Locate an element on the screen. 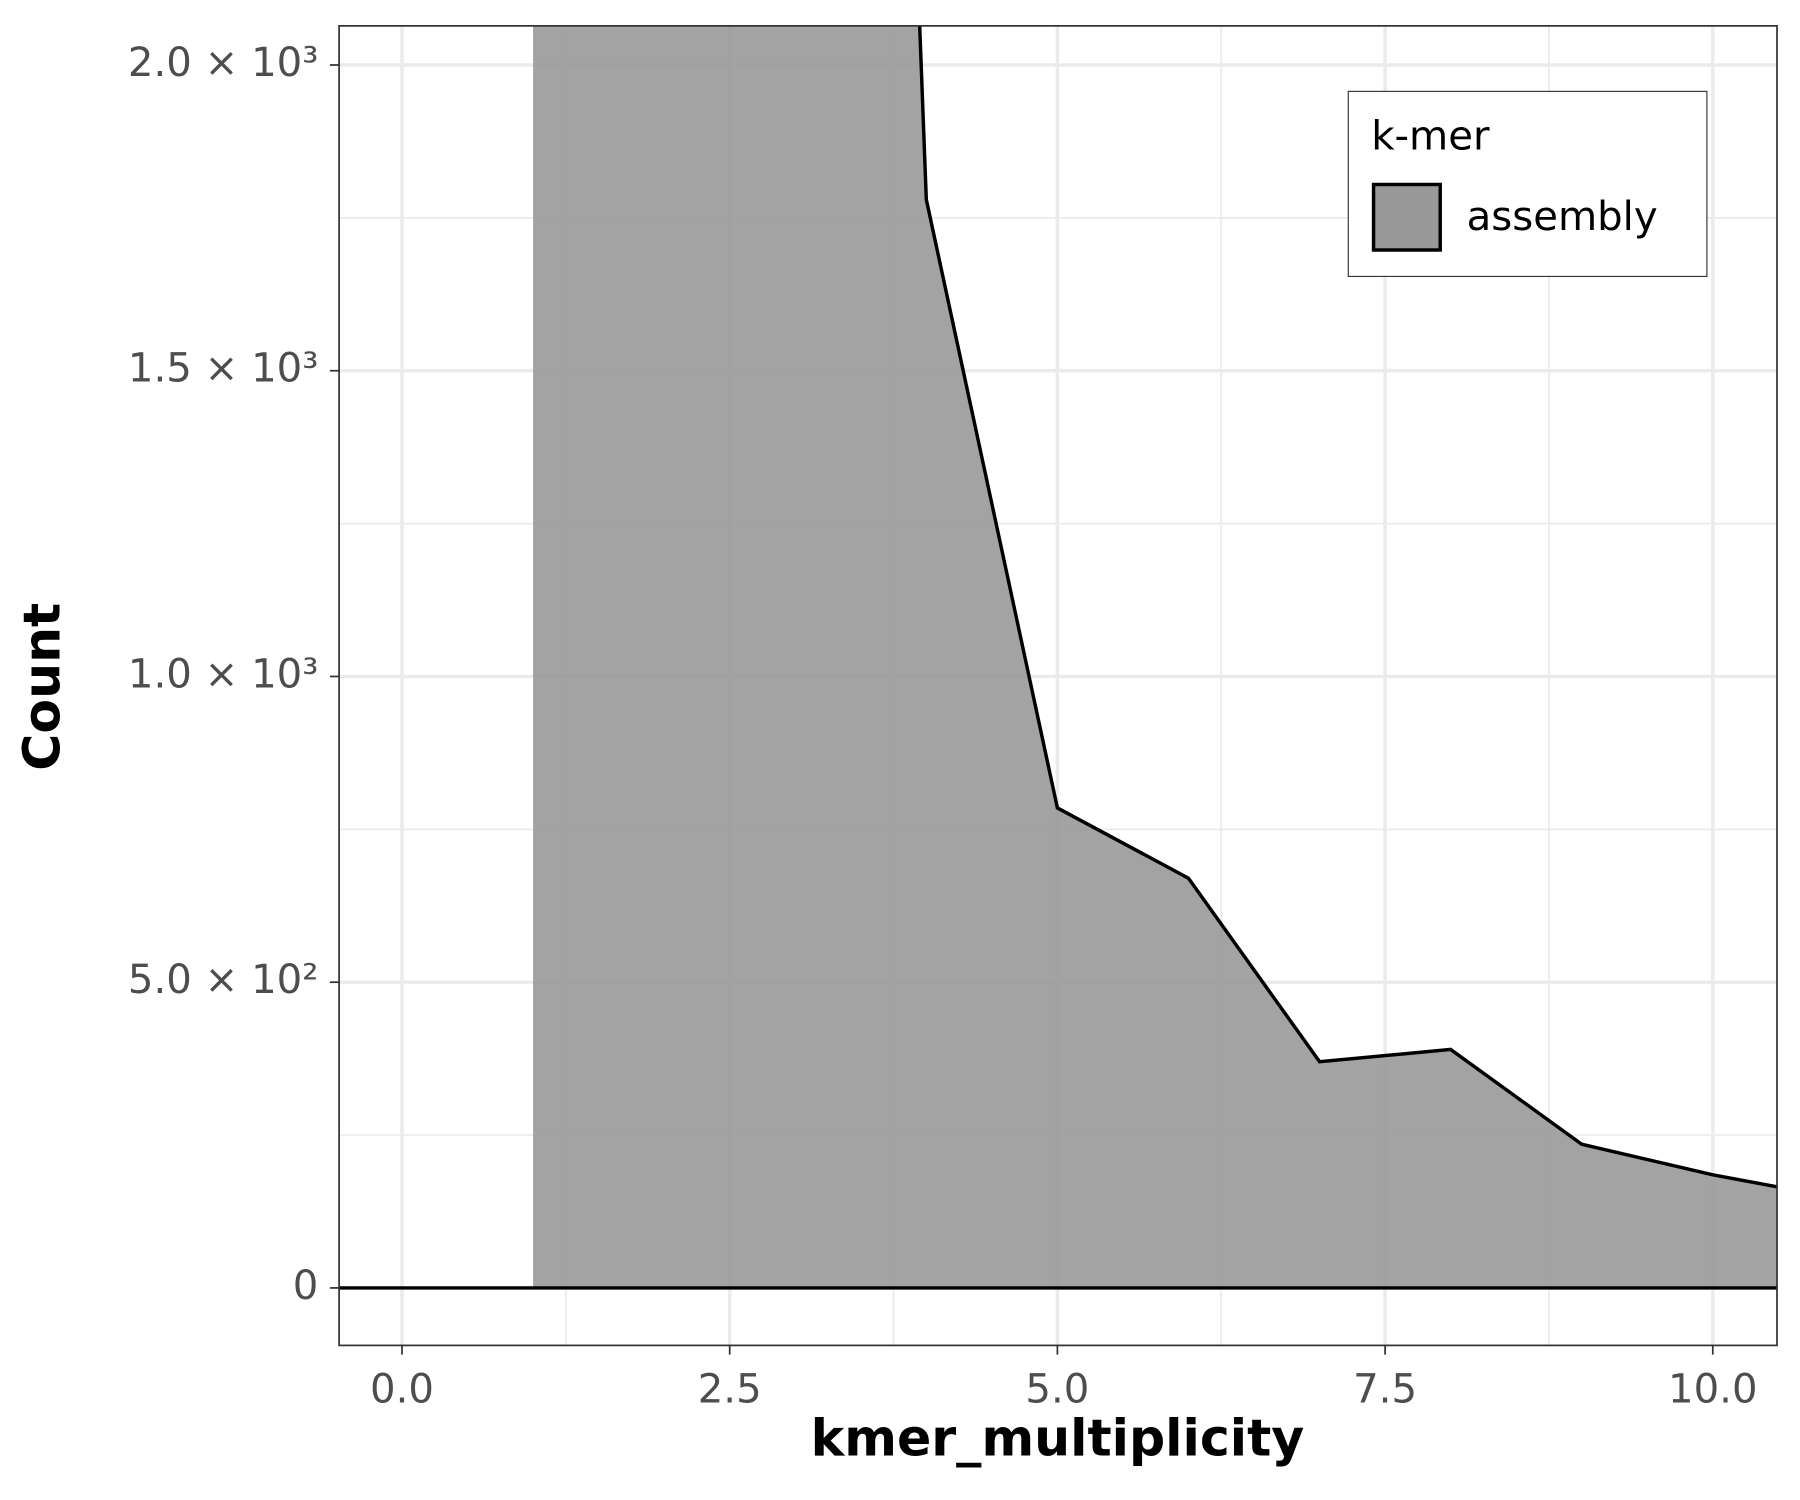  y-tick-label: 2.0 × 10³ is located at coordinates (223, 63).